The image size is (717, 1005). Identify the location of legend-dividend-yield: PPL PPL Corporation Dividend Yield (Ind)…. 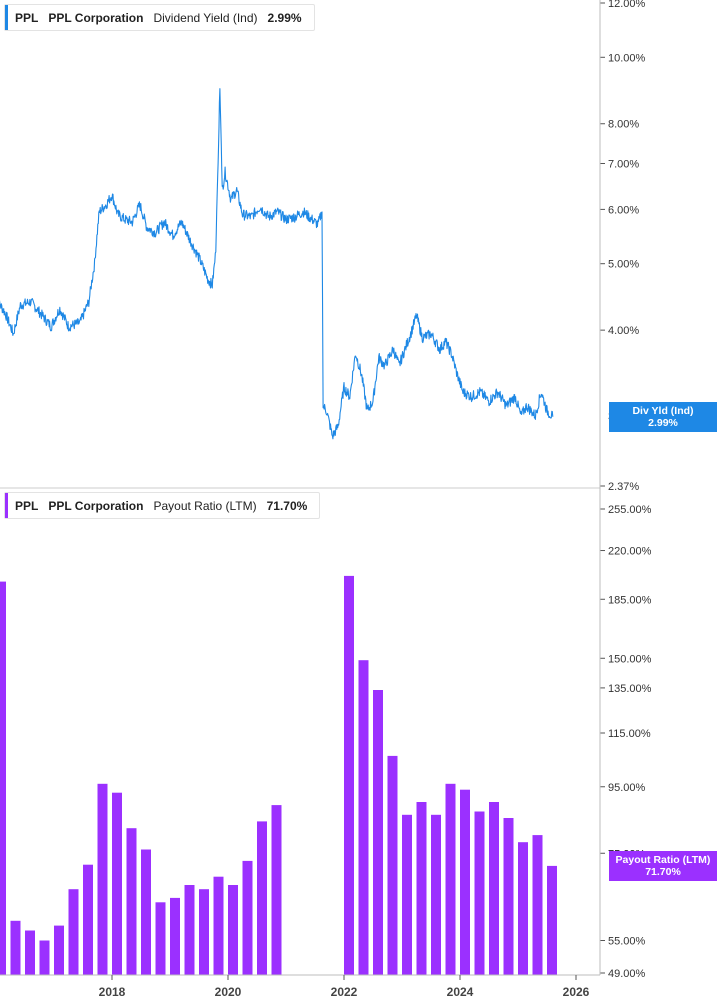
(159, 17).